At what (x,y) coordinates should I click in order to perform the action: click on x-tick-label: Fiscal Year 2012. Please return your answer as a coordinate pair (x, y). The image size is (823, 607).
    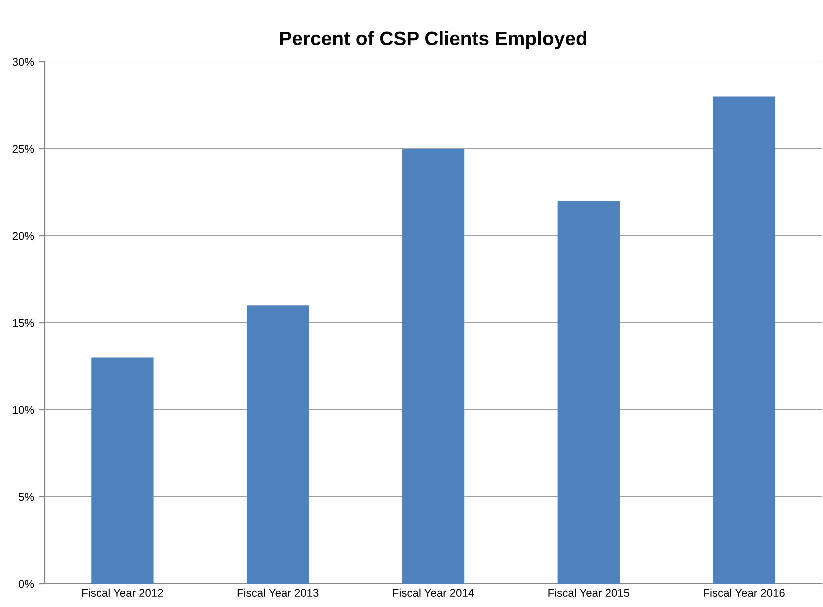
    Looking at the image, I should click on (123, 593).